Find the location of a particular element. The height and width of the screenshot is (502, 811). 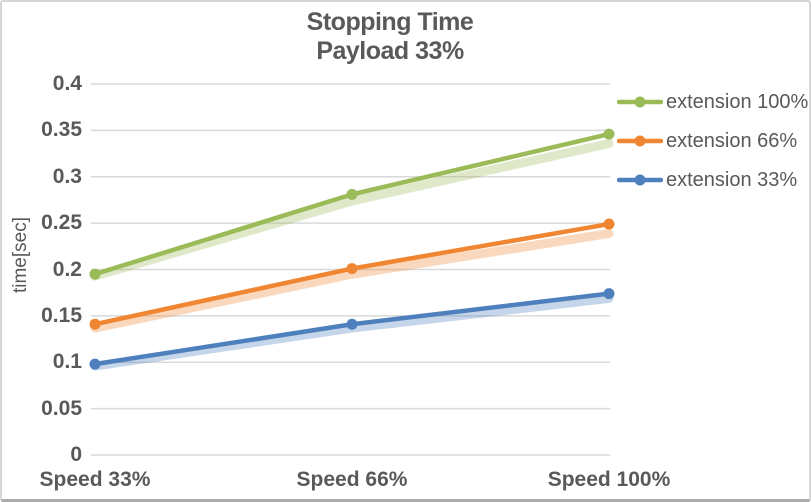

x-category-label: Speed 100% is located at coordinates (609, 479).